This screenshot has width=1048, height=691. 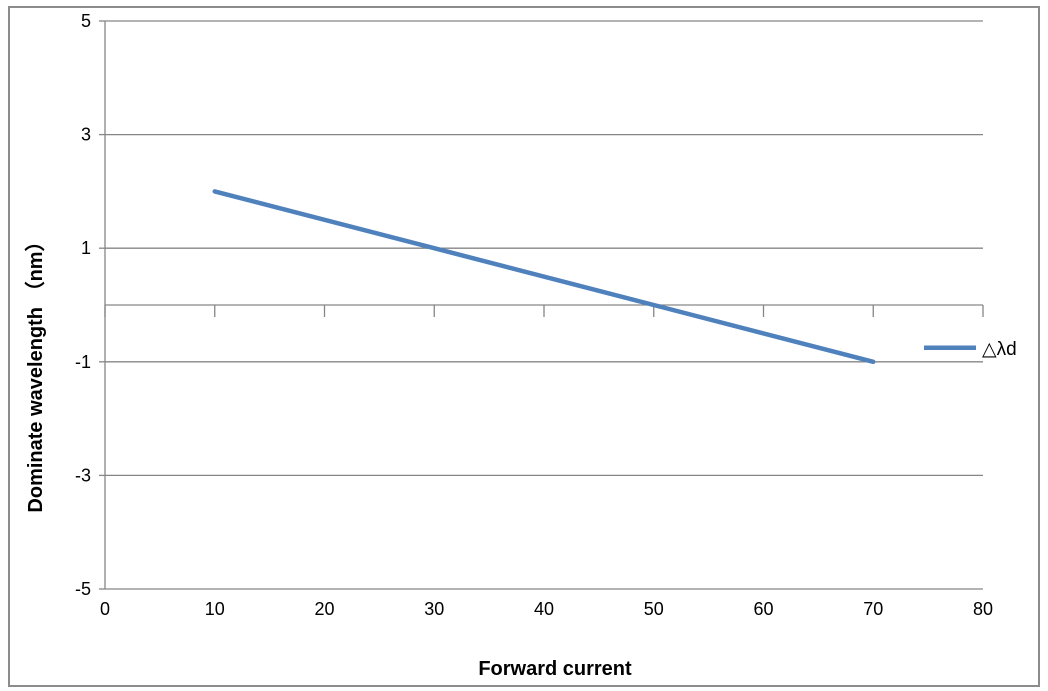 What do you see at coordinates (544, 609) in the screenshot?
I see `x-tick-label: 40` at bounding box center [544, 609].